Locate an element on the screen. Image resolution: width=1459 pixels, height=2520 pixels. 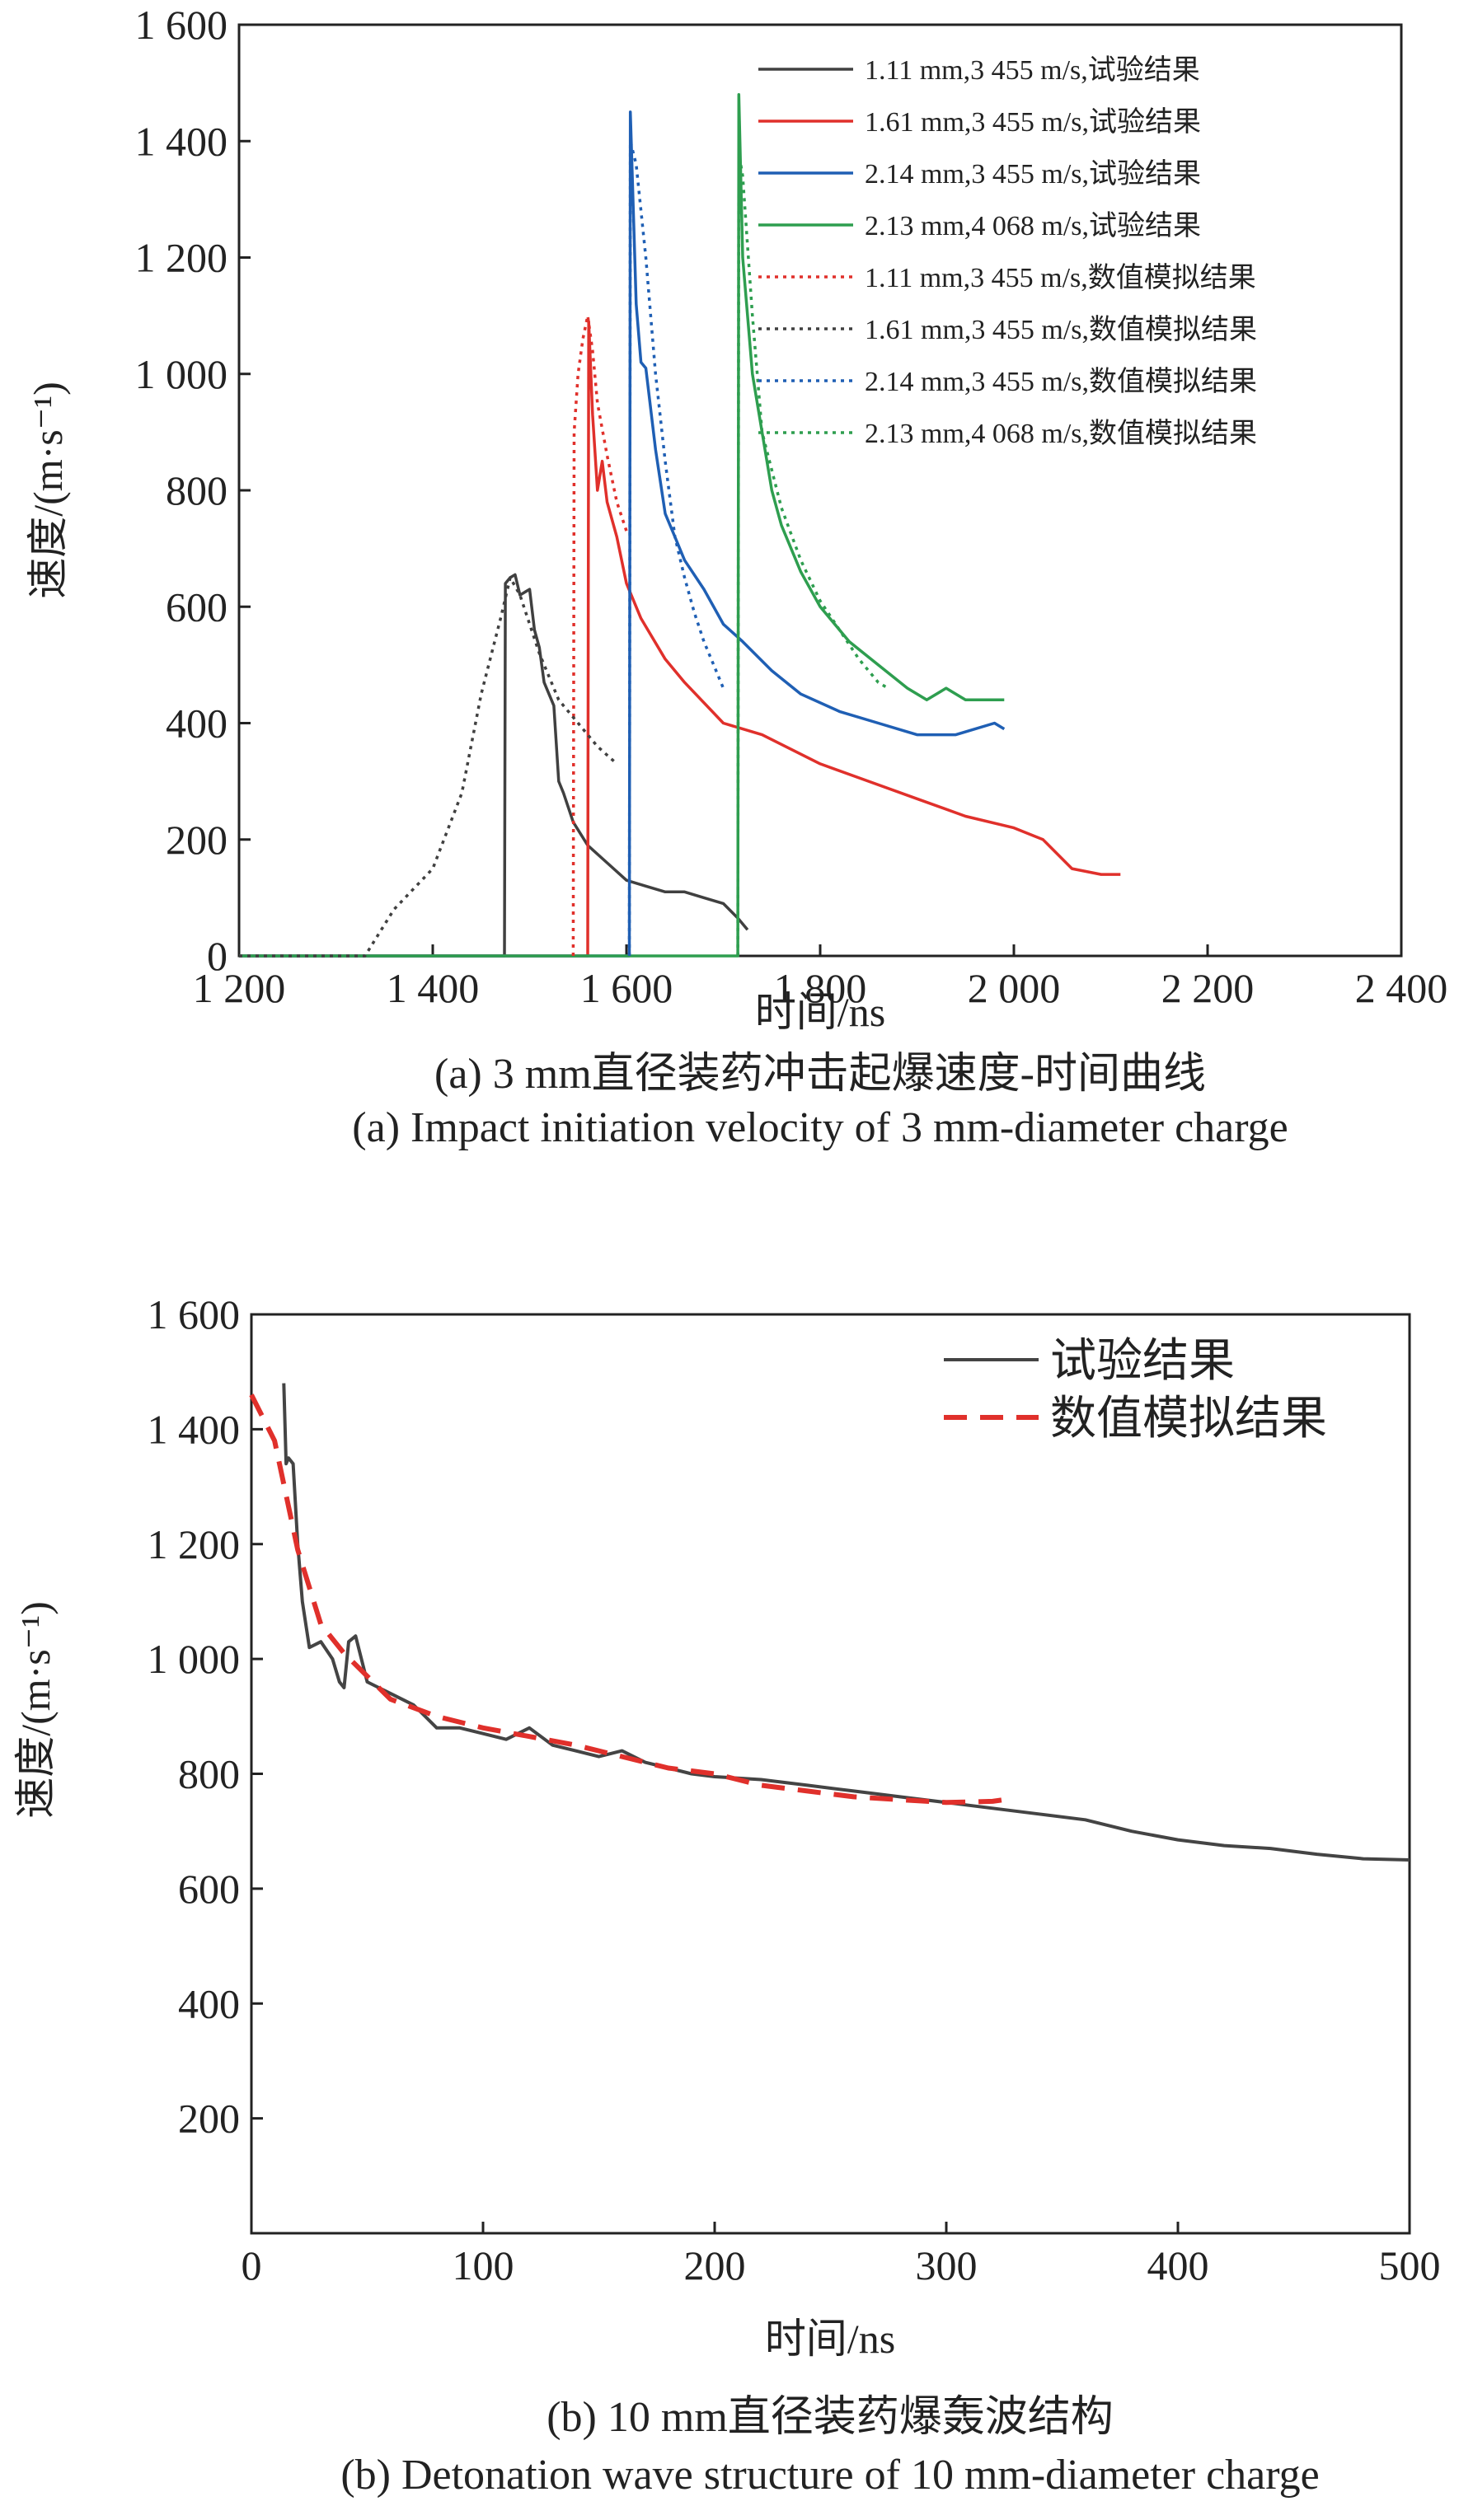
panel-a-y-axis-label: 速度/(m·s⁻¹) is located at coordinates (48, 490).